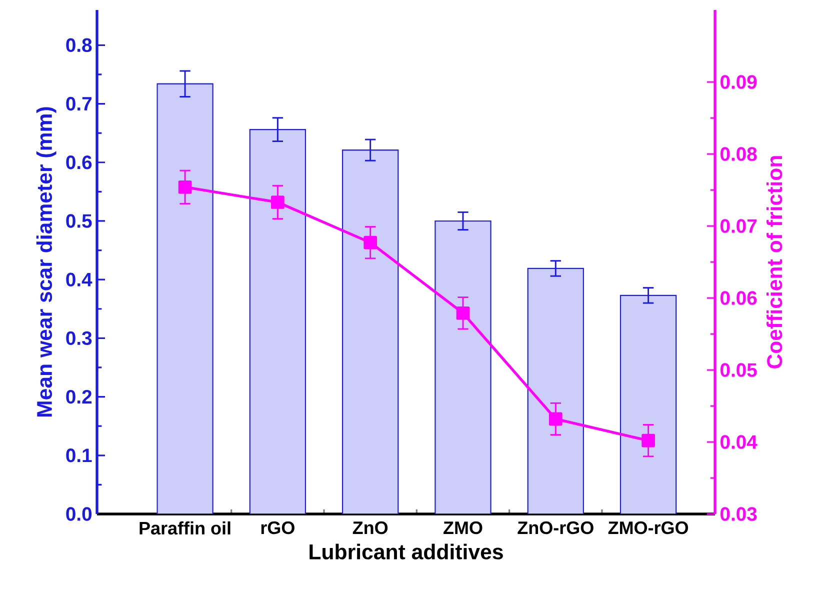 This screenshot has height=614, width=816. Describe the element at coordinates (738, 298) in the screenshot. I see `y2-tick-label: 0.06` at that location.